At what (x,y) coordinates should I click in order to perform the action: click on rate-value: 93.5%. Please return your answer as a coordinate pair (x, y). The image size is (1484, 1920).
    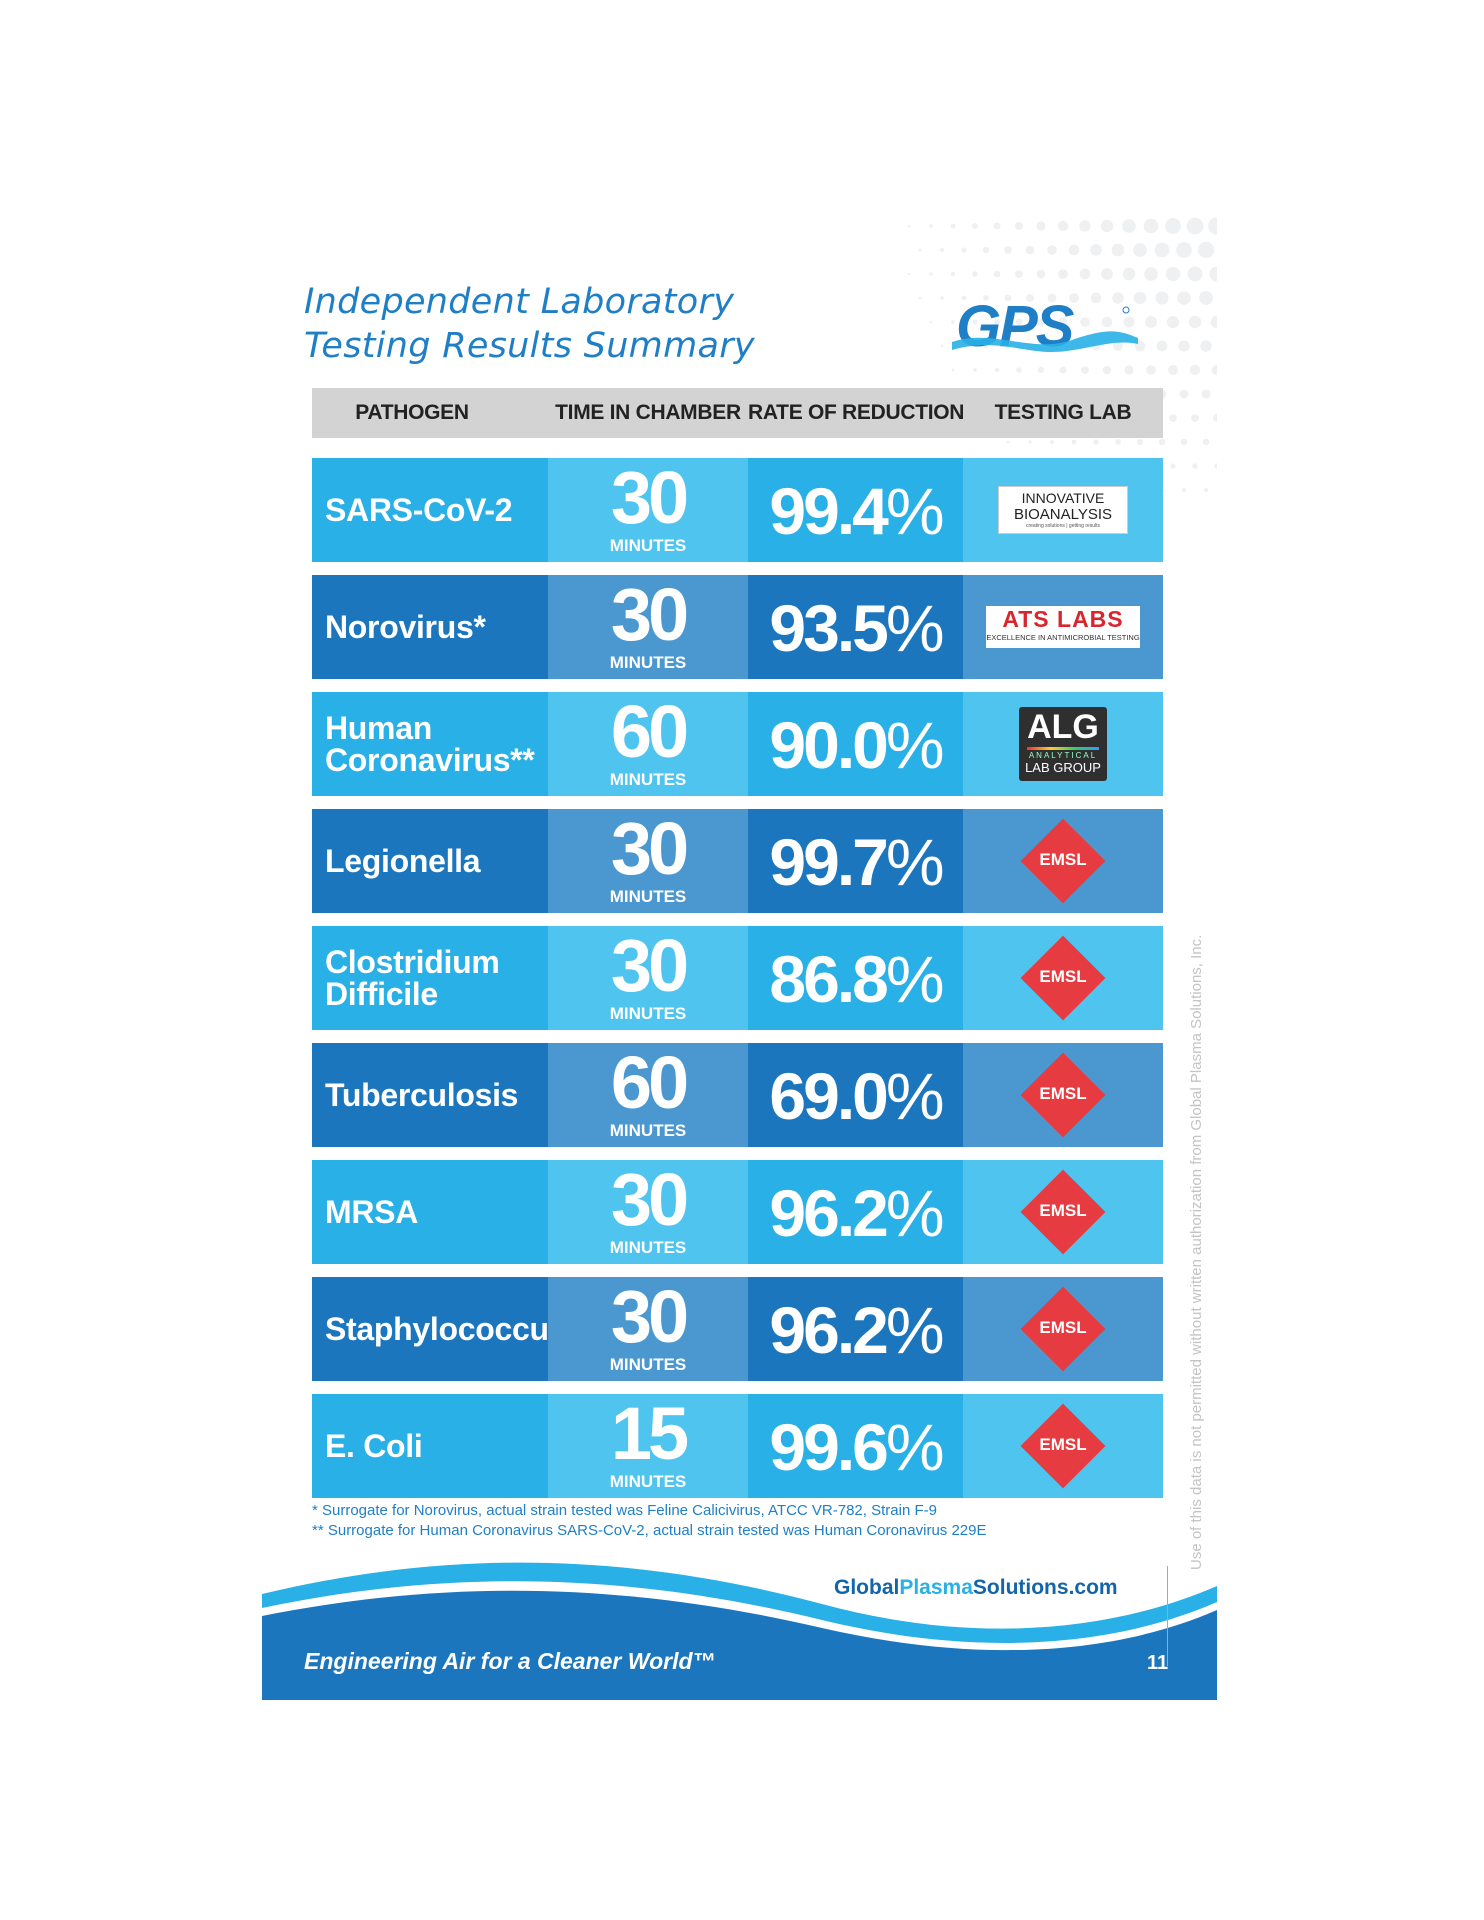
    Looking at the image, I should click on (856, 628).